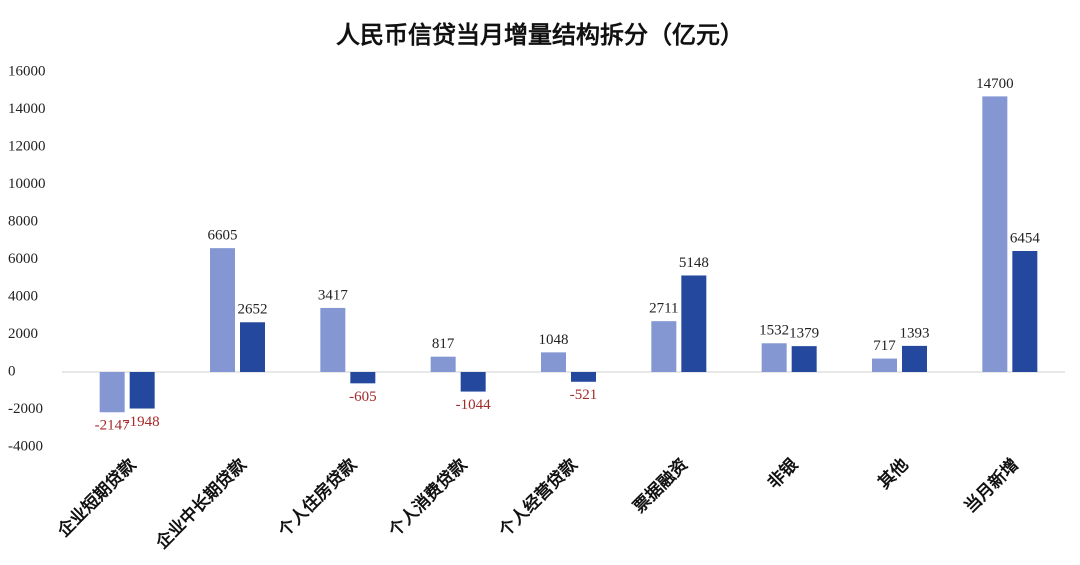 The image size is (1080, 565). What do you see at coordinates (23, 221) in the screenshot?
I see `y-tick-label: 8000` at bounding box center [23, 221].